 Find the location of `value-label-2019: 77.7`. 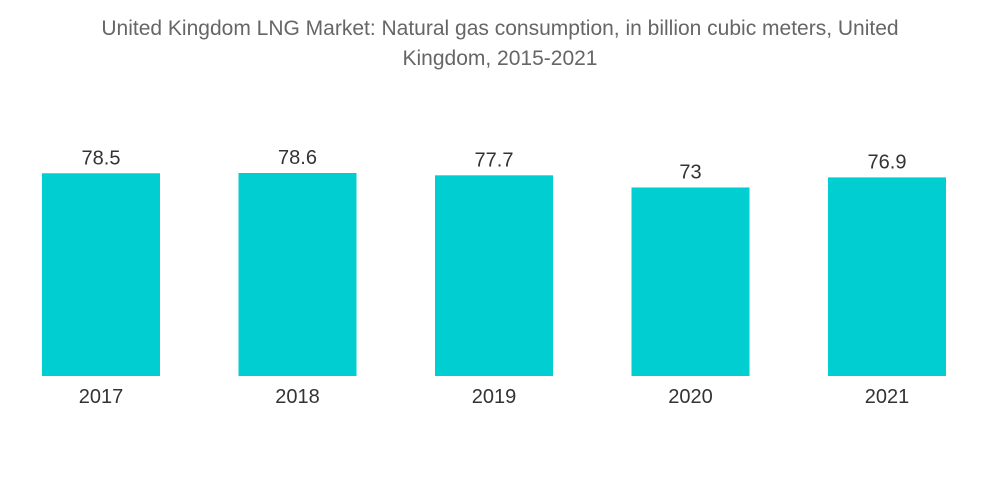

value-label-2019: 77.7 is located at coordinates (494, 160).